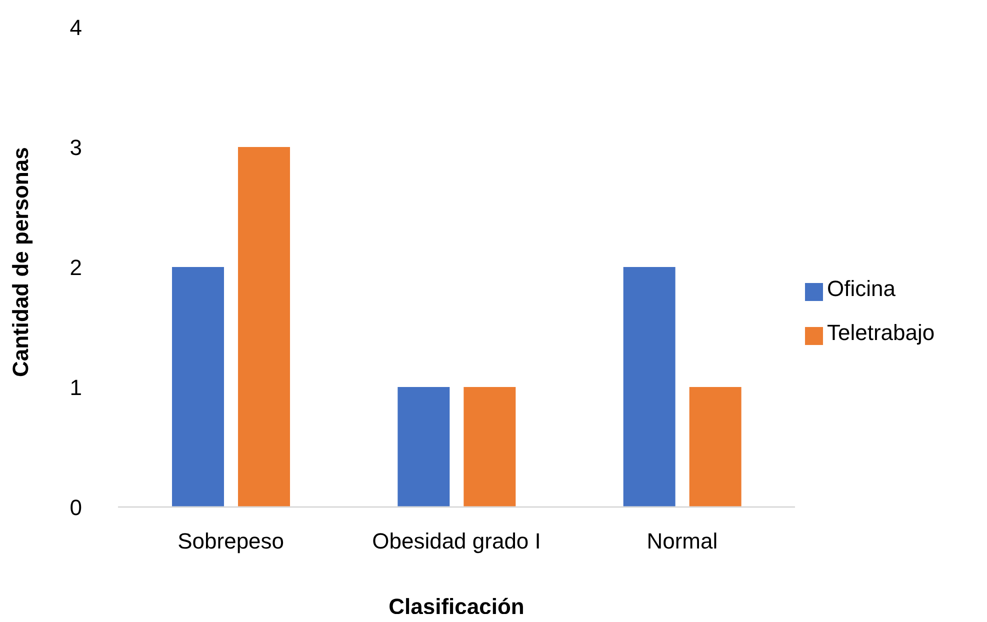  What do you see at coordinates (881, 332) in the screenshot?
I see `legend-label: Teletrabajo` at bounding box center [881, 332].